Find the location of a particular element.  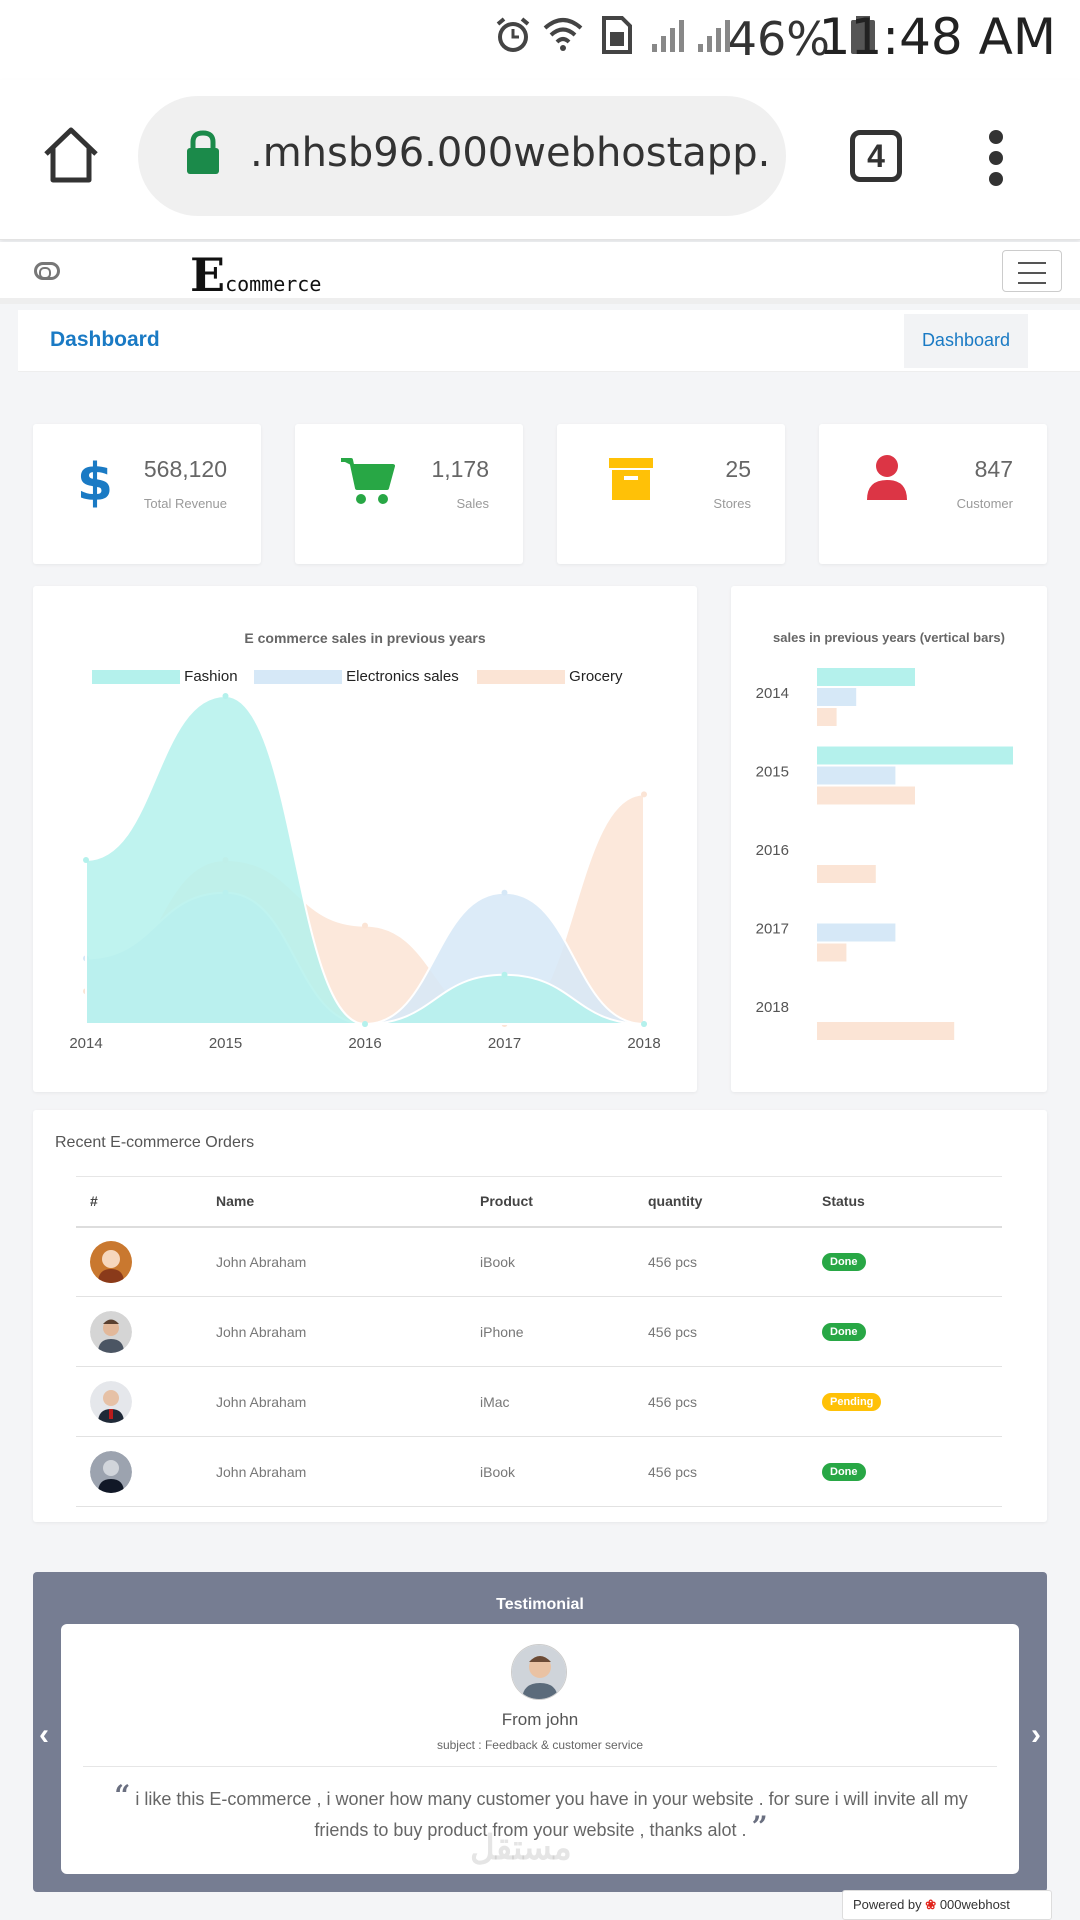

status-badge: Done is located at coordinates (844, 1332).